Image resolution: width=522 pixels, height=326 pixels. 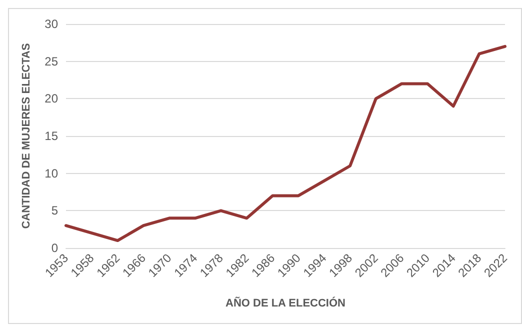 What do you see at coordinates (51, 24) in the screenshot?
I see `y-tick-label: 30` at bounding box center [51, 24].